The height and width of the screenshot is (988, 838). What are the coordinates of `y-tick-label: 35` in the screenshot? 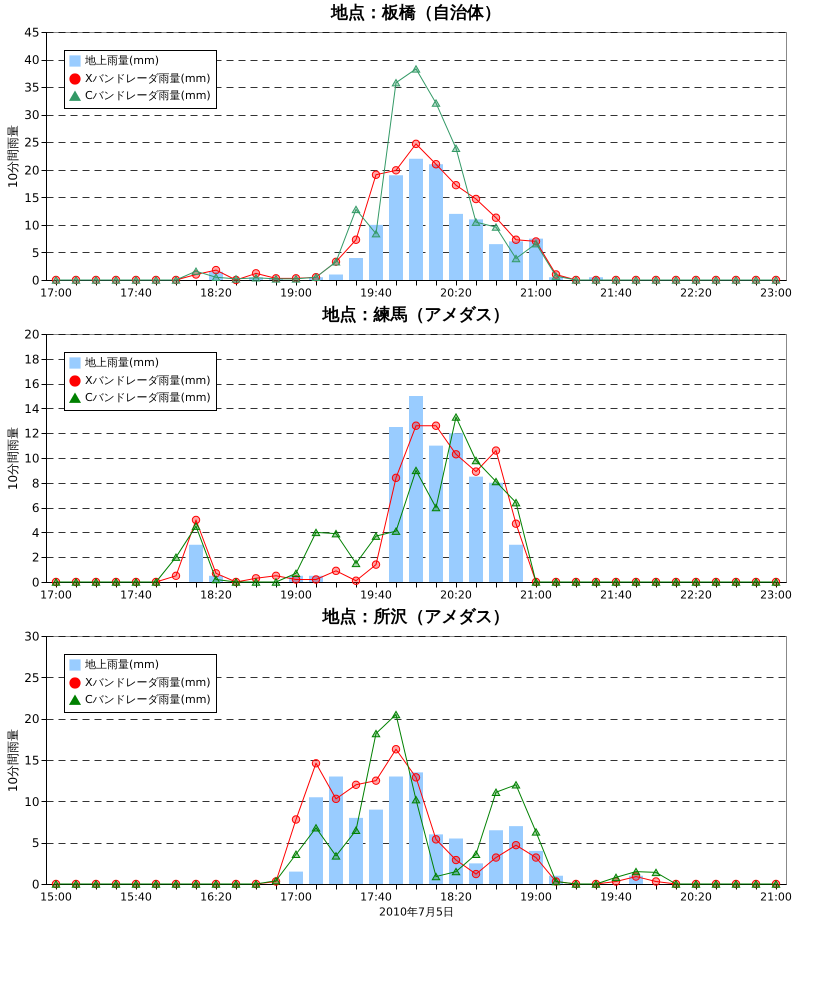 It's located at (32, 87).